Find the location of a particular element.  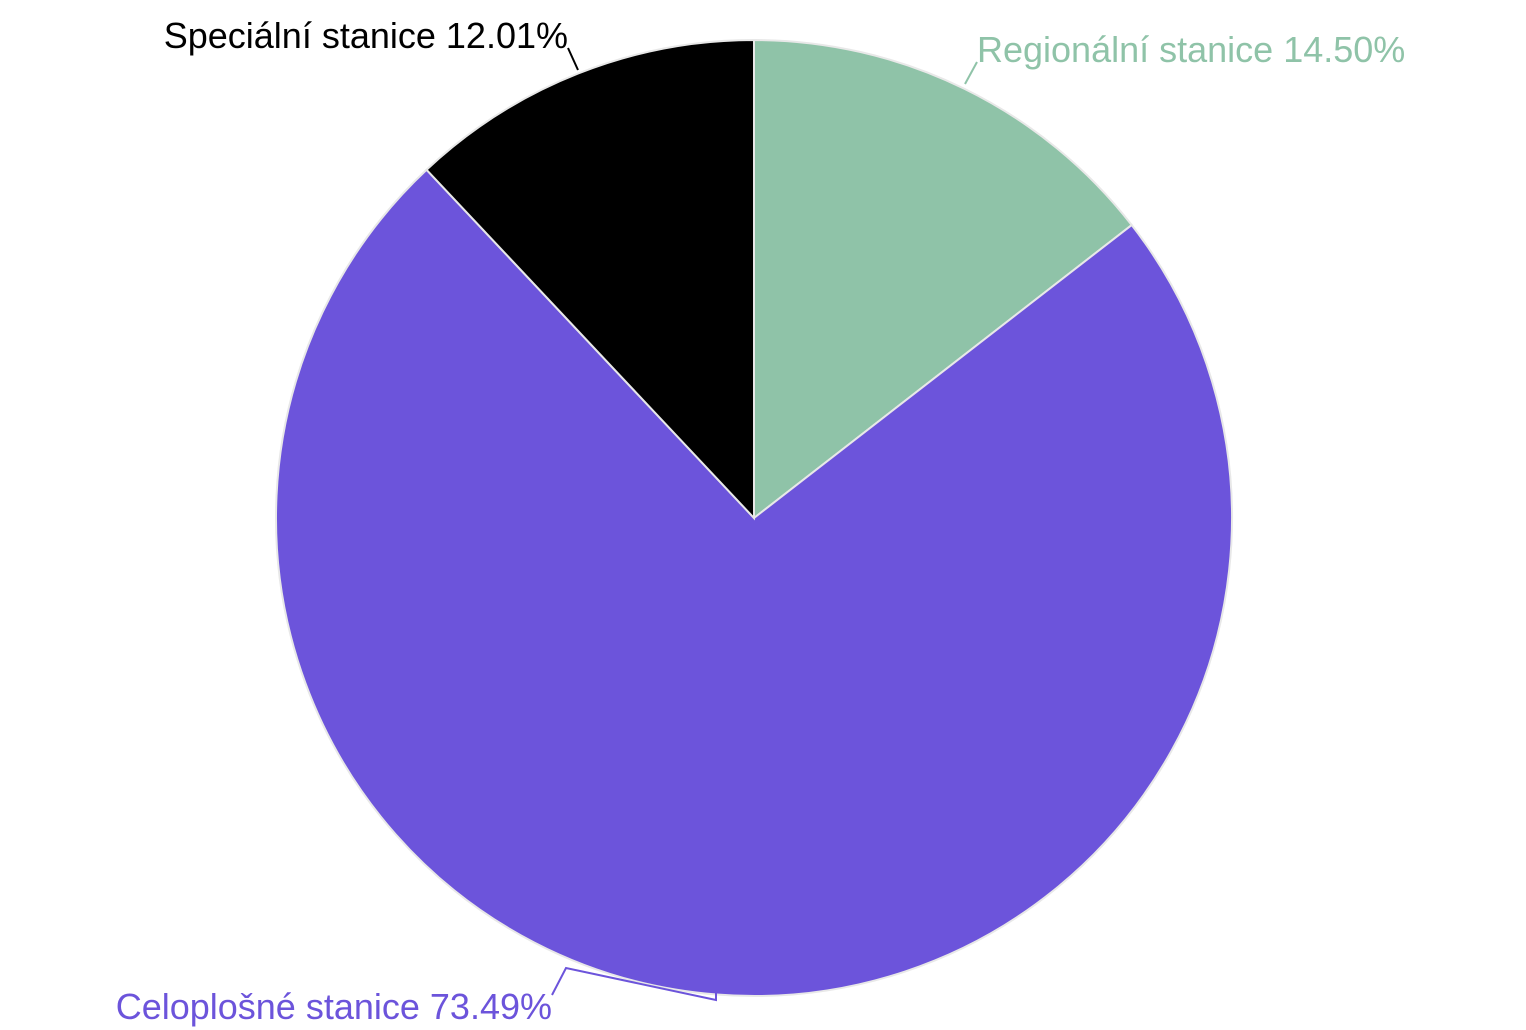

slice-specialni is located at coordinates (590, 279).